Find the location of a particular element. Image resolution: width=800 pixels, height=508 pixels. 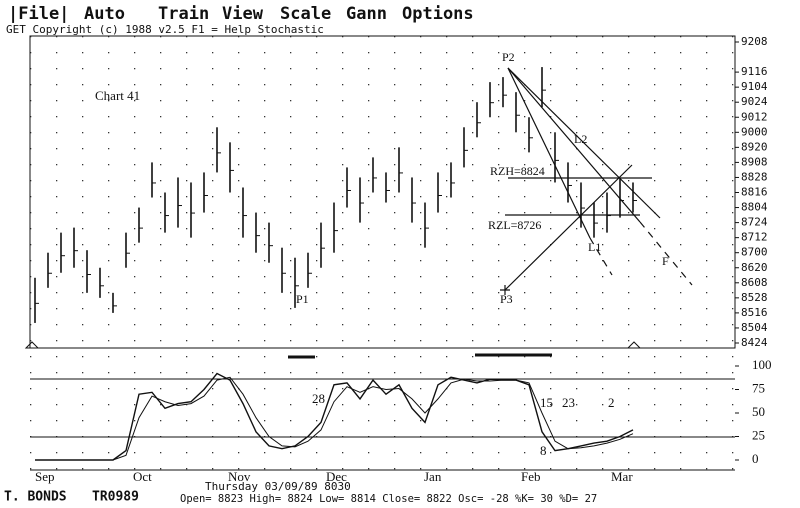

price-tick-label: 8804 is located at coordinates (754, 207).